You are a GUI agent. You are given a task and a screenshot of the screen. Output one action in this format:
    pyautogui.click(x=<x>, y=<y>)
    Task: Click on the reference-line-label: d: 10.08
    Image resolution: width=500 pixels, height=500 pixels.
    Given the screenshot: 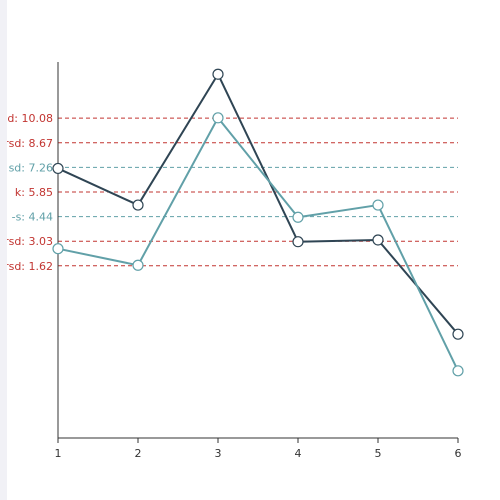 What is the action you would take?
    pyautogui.click(x=30, y=118)
    